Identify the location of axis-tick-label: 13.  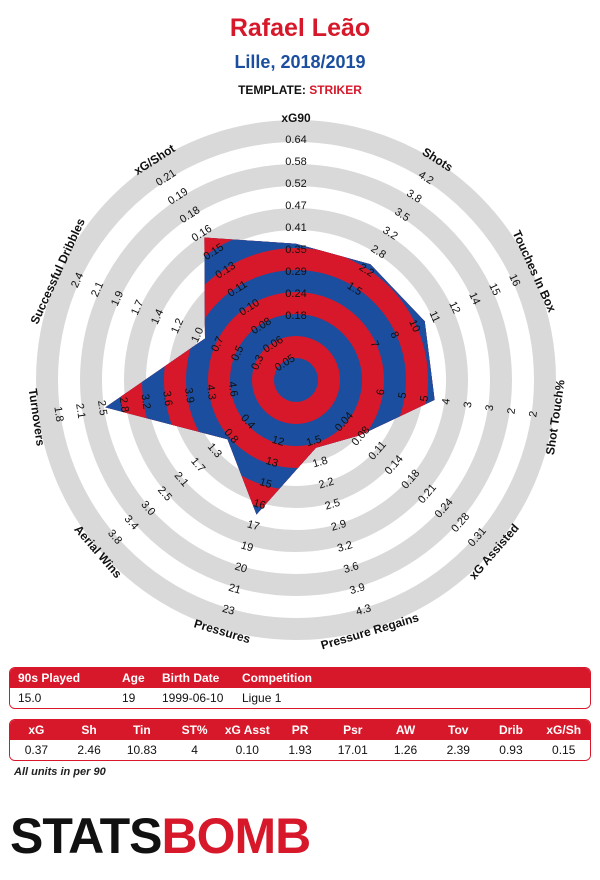
(271, 462).